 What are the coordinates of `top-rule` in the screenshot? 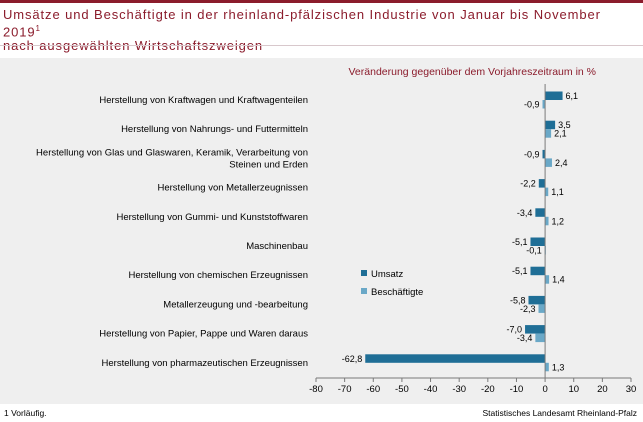 It's located at (321, 1).